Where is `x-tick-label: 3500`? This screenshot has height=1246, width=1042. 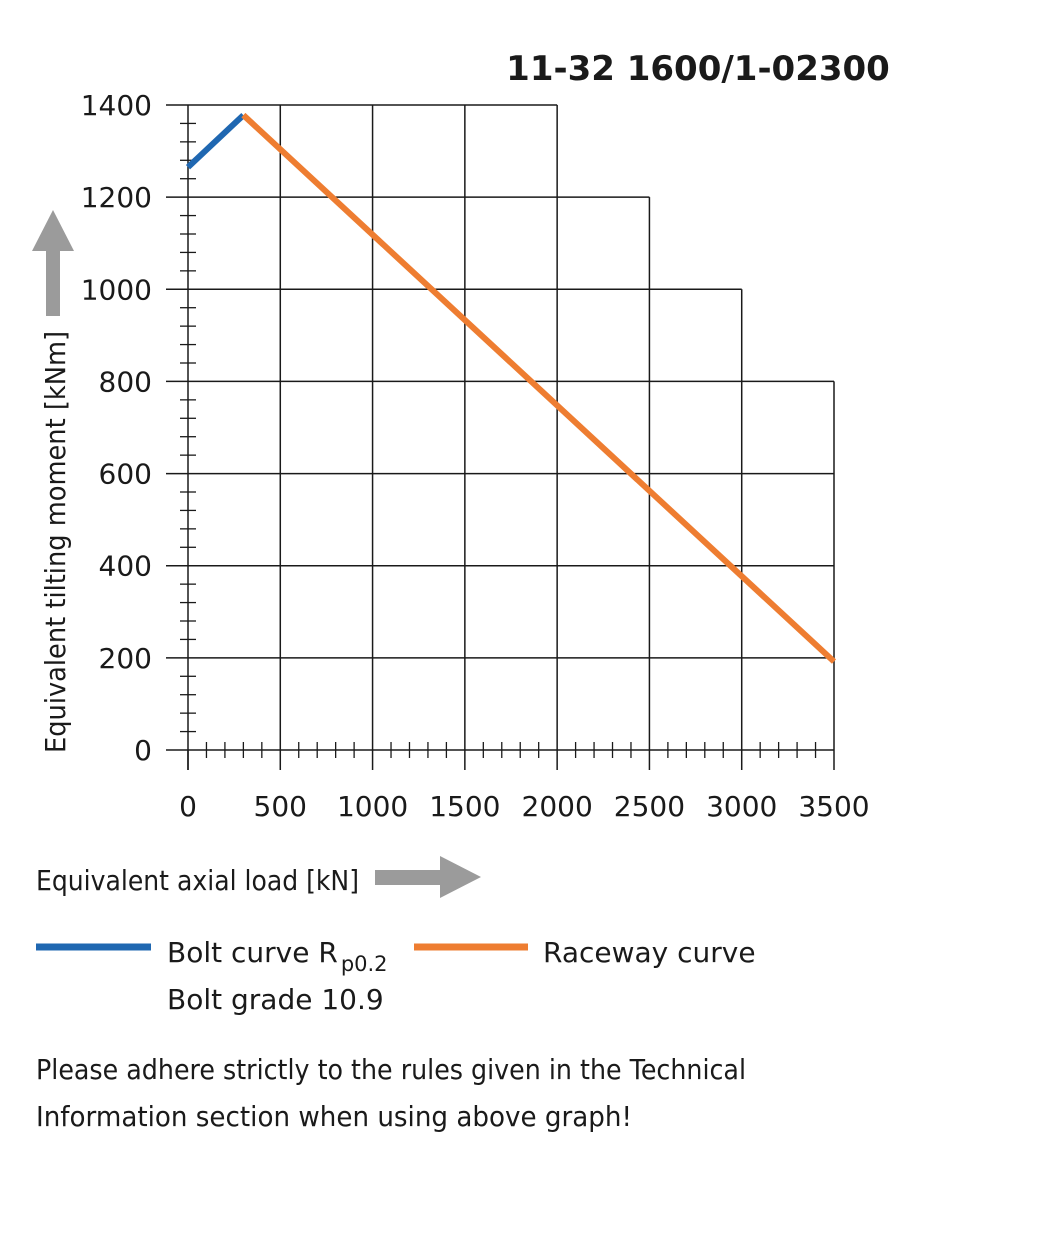
x-tick-label: 3500 is located at coordinates (833, 806).